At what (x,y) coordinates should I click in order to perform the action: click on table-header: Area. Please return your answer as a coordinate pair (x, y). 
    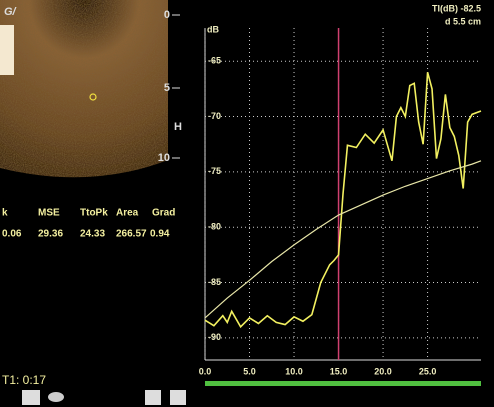
    Looking at the image, I should click on (127, 213).